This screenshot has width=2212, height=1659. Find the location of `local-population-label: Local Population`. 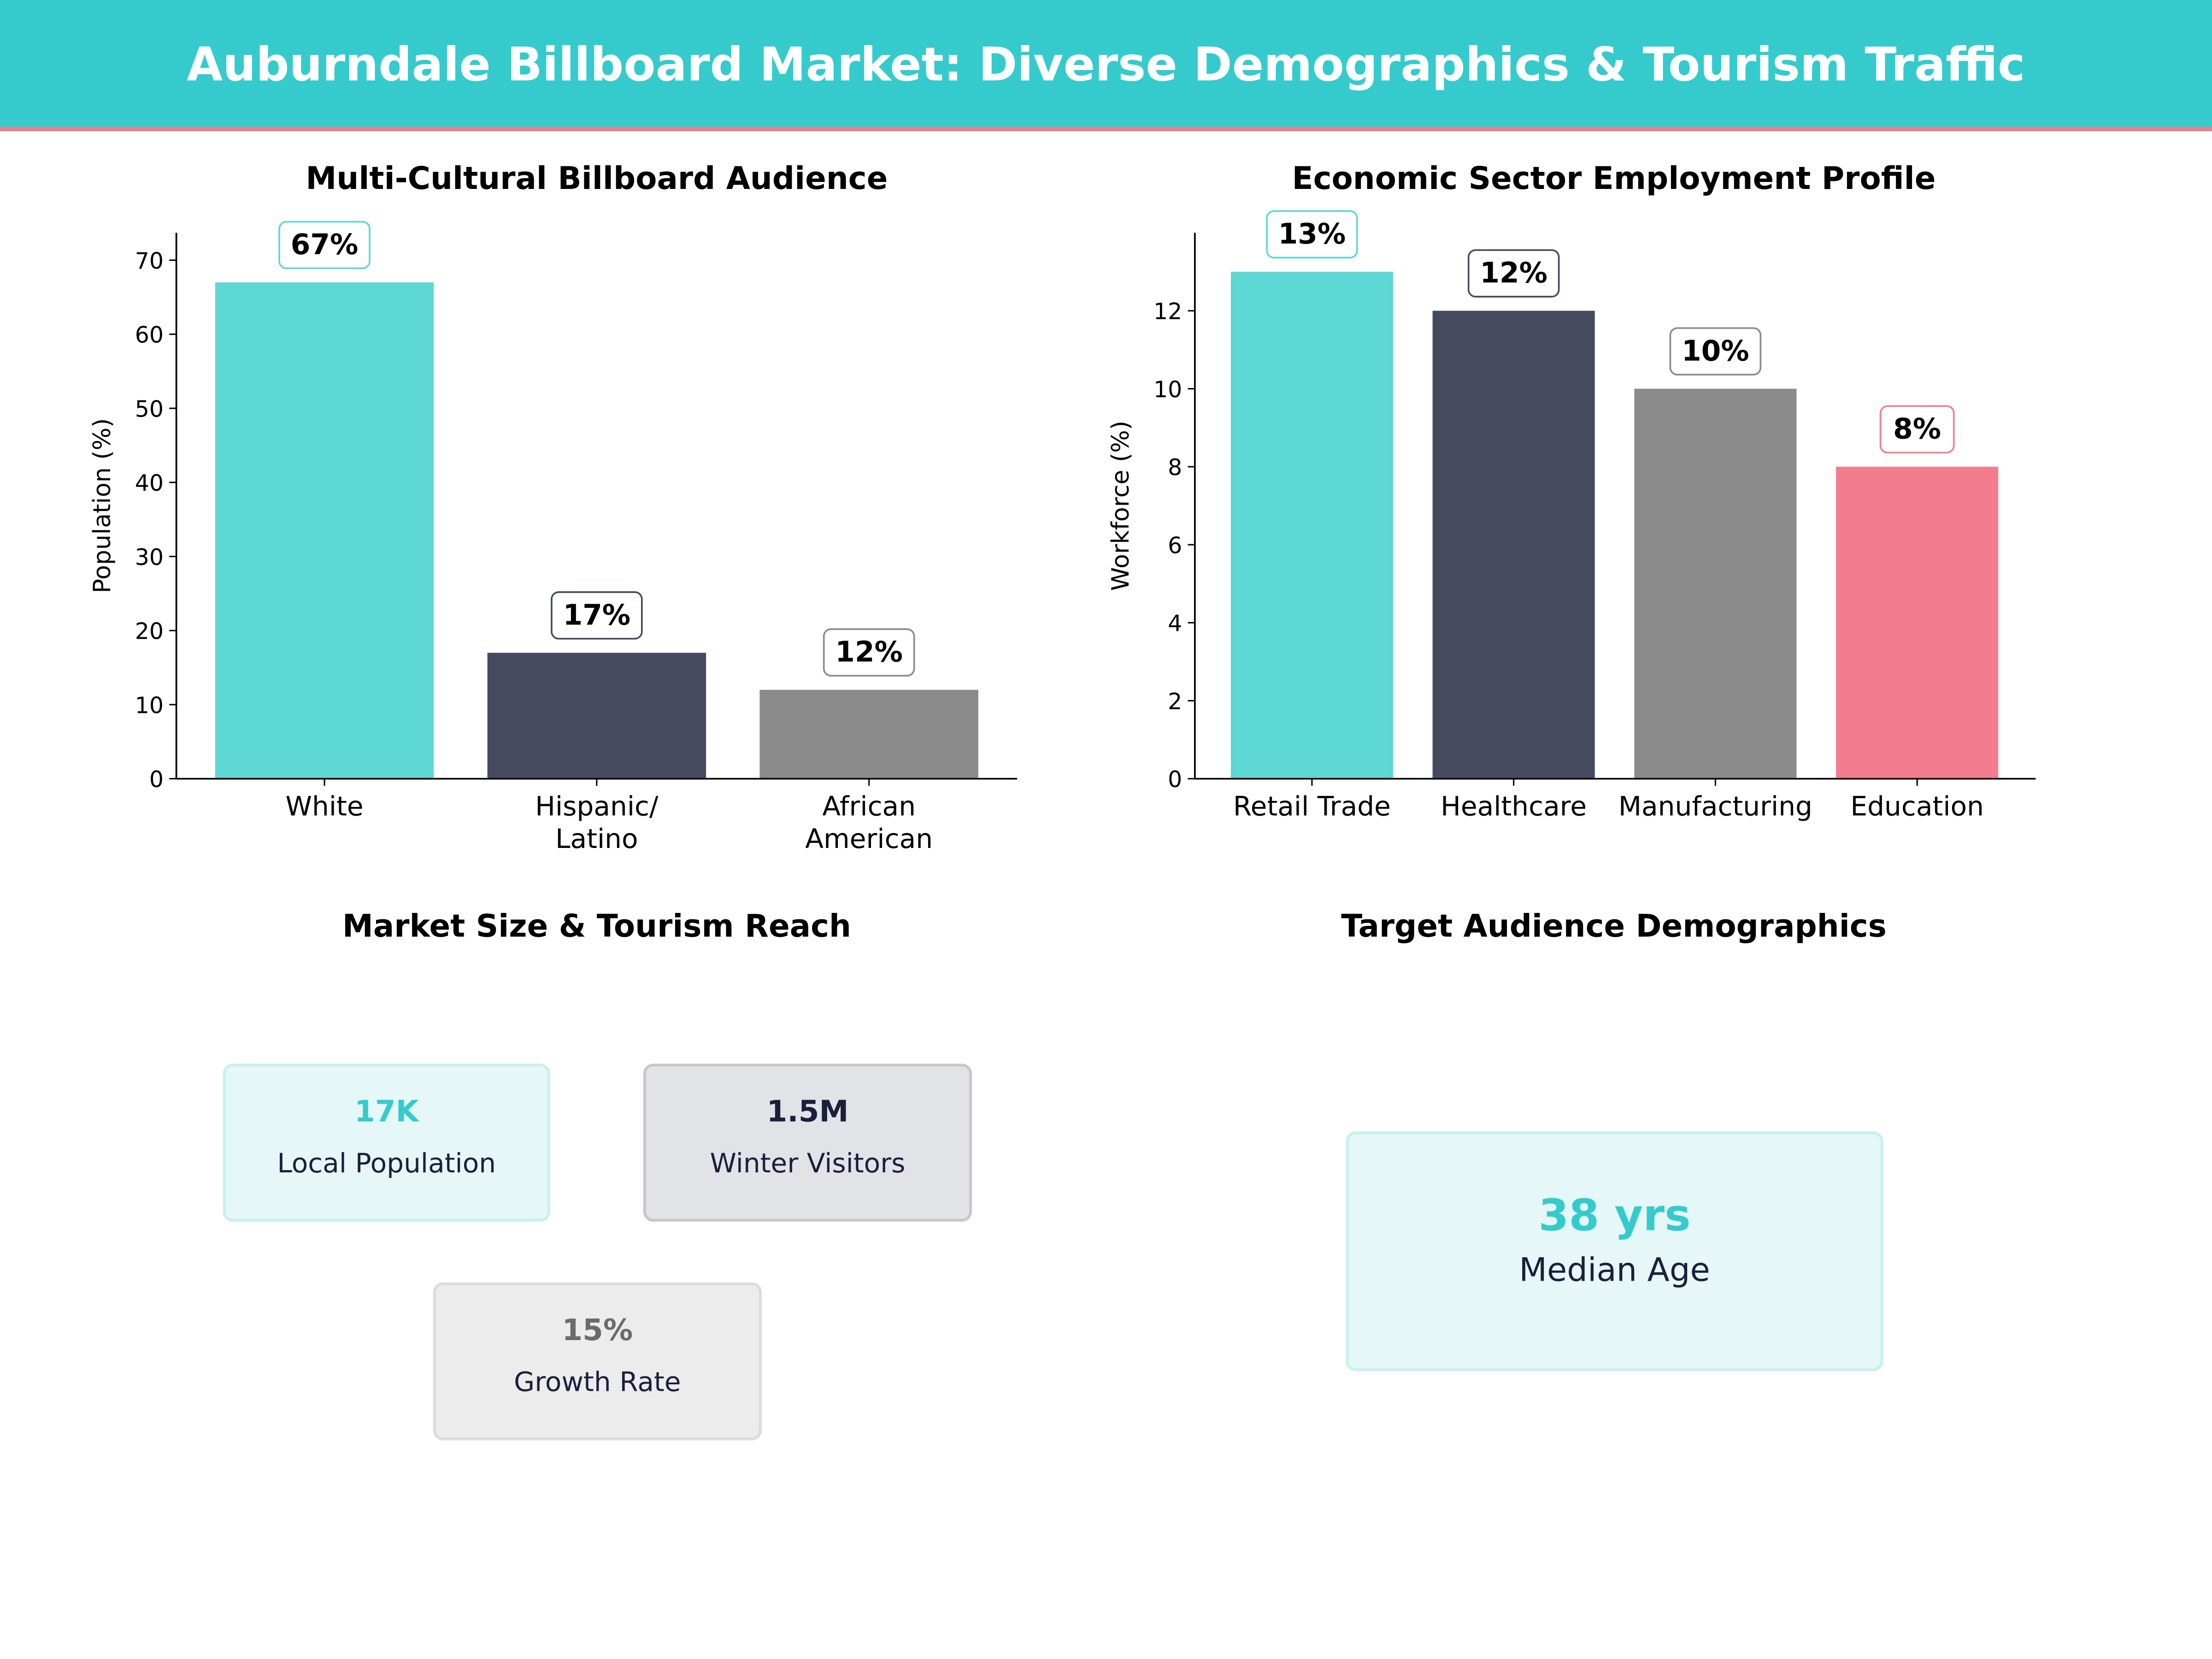

local-population-label: Local Population is located at coordinates (386, 1164).